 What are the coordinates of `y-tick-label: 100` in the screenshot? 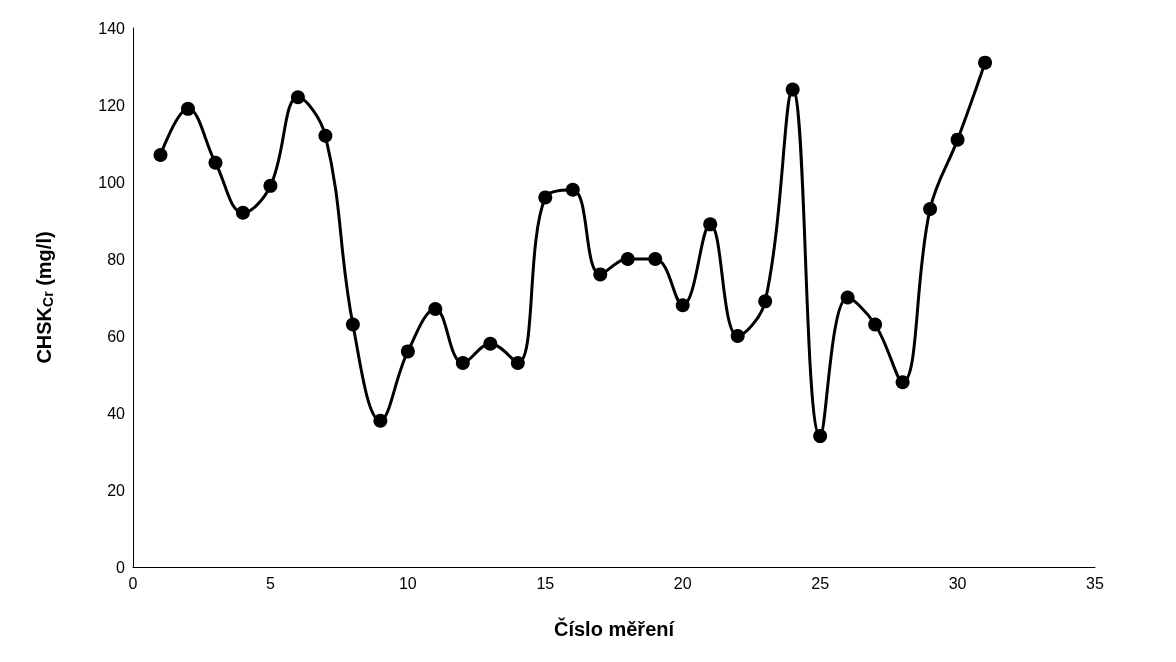 It's located at (112, 182).